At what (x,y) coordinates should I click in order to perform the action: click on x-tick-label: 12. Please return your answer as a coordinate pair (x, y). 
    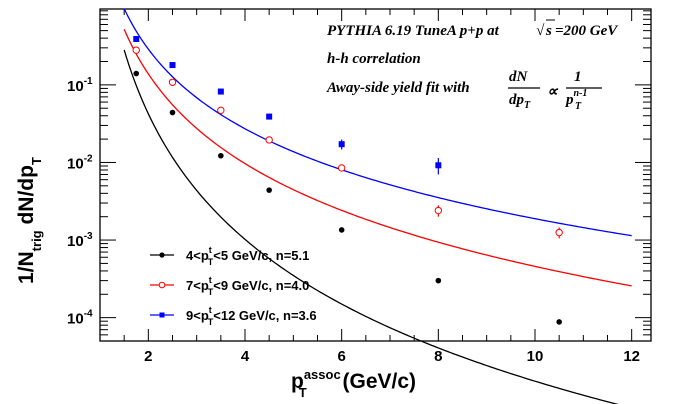
    Looking at the image, I should click on (631, 356).